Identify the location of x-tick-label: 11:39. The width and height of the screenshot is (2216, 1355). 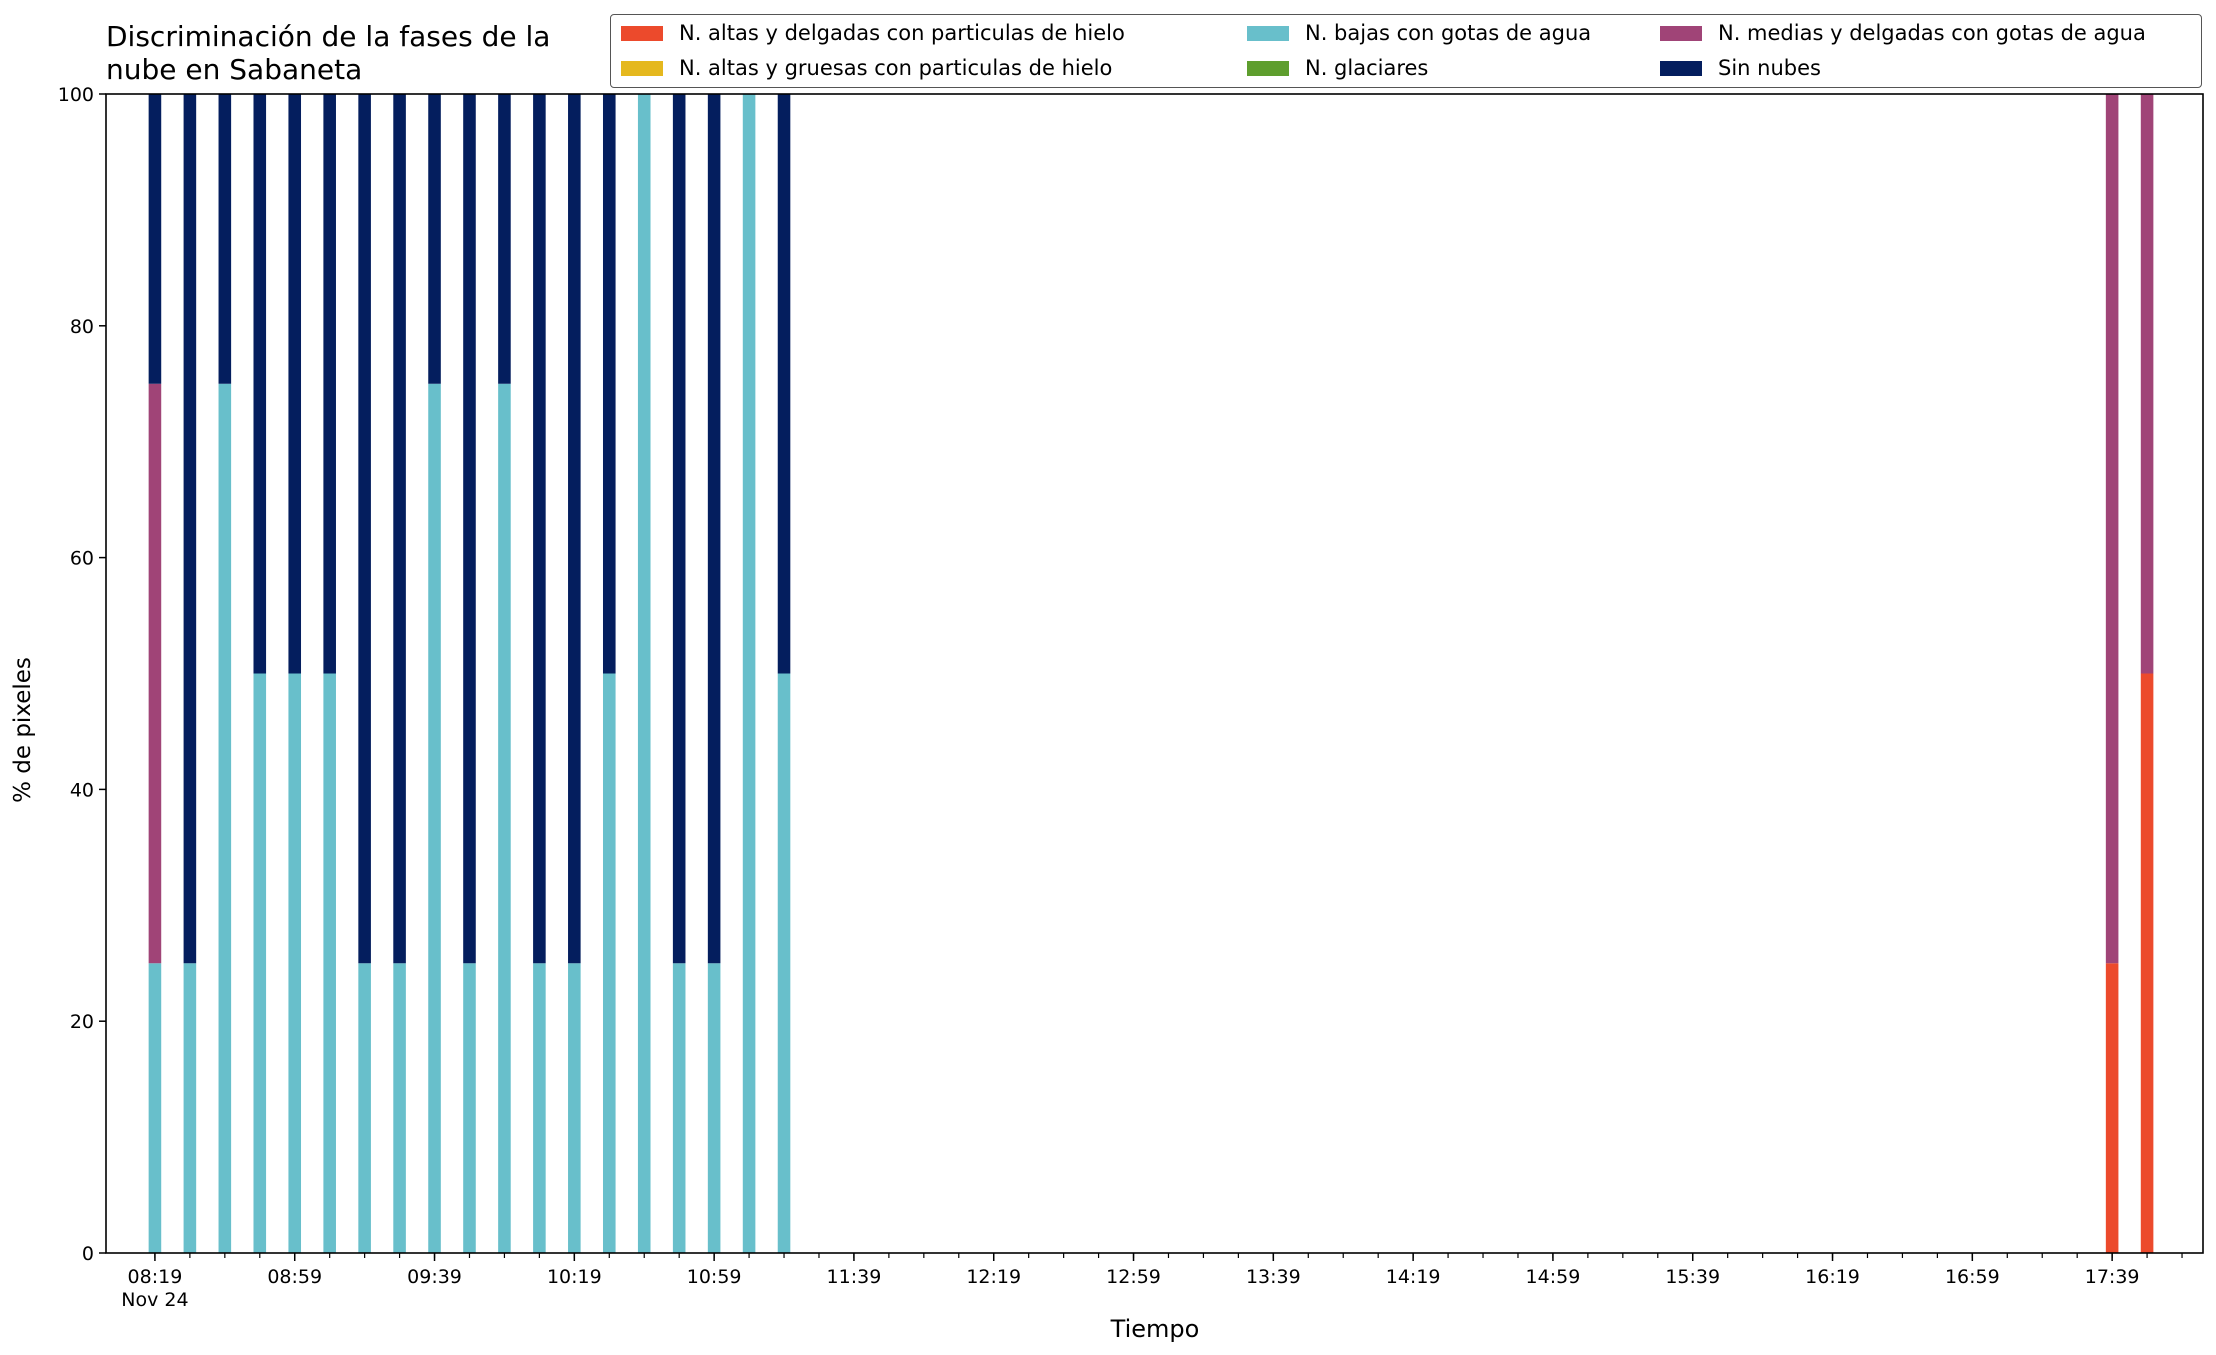
(854, 1277).